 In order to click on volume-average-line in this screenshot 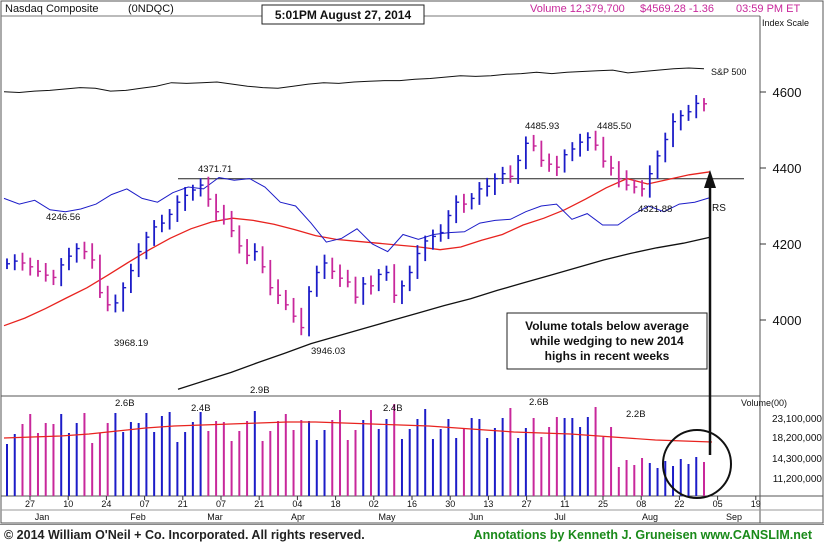, I will do `click(358, 432)`.